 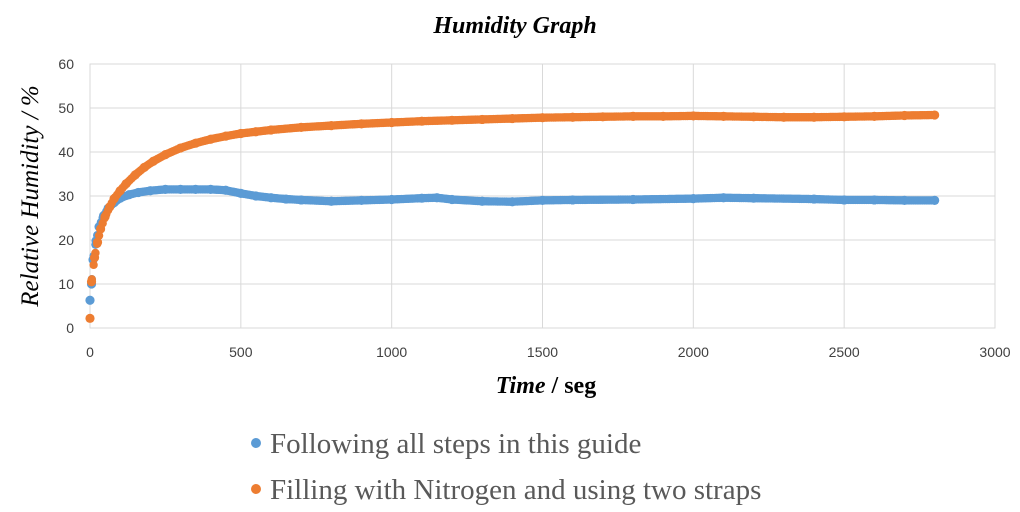 I want to click on y-axis-label: Relative Humidity / %, so click(x=30, y=196).